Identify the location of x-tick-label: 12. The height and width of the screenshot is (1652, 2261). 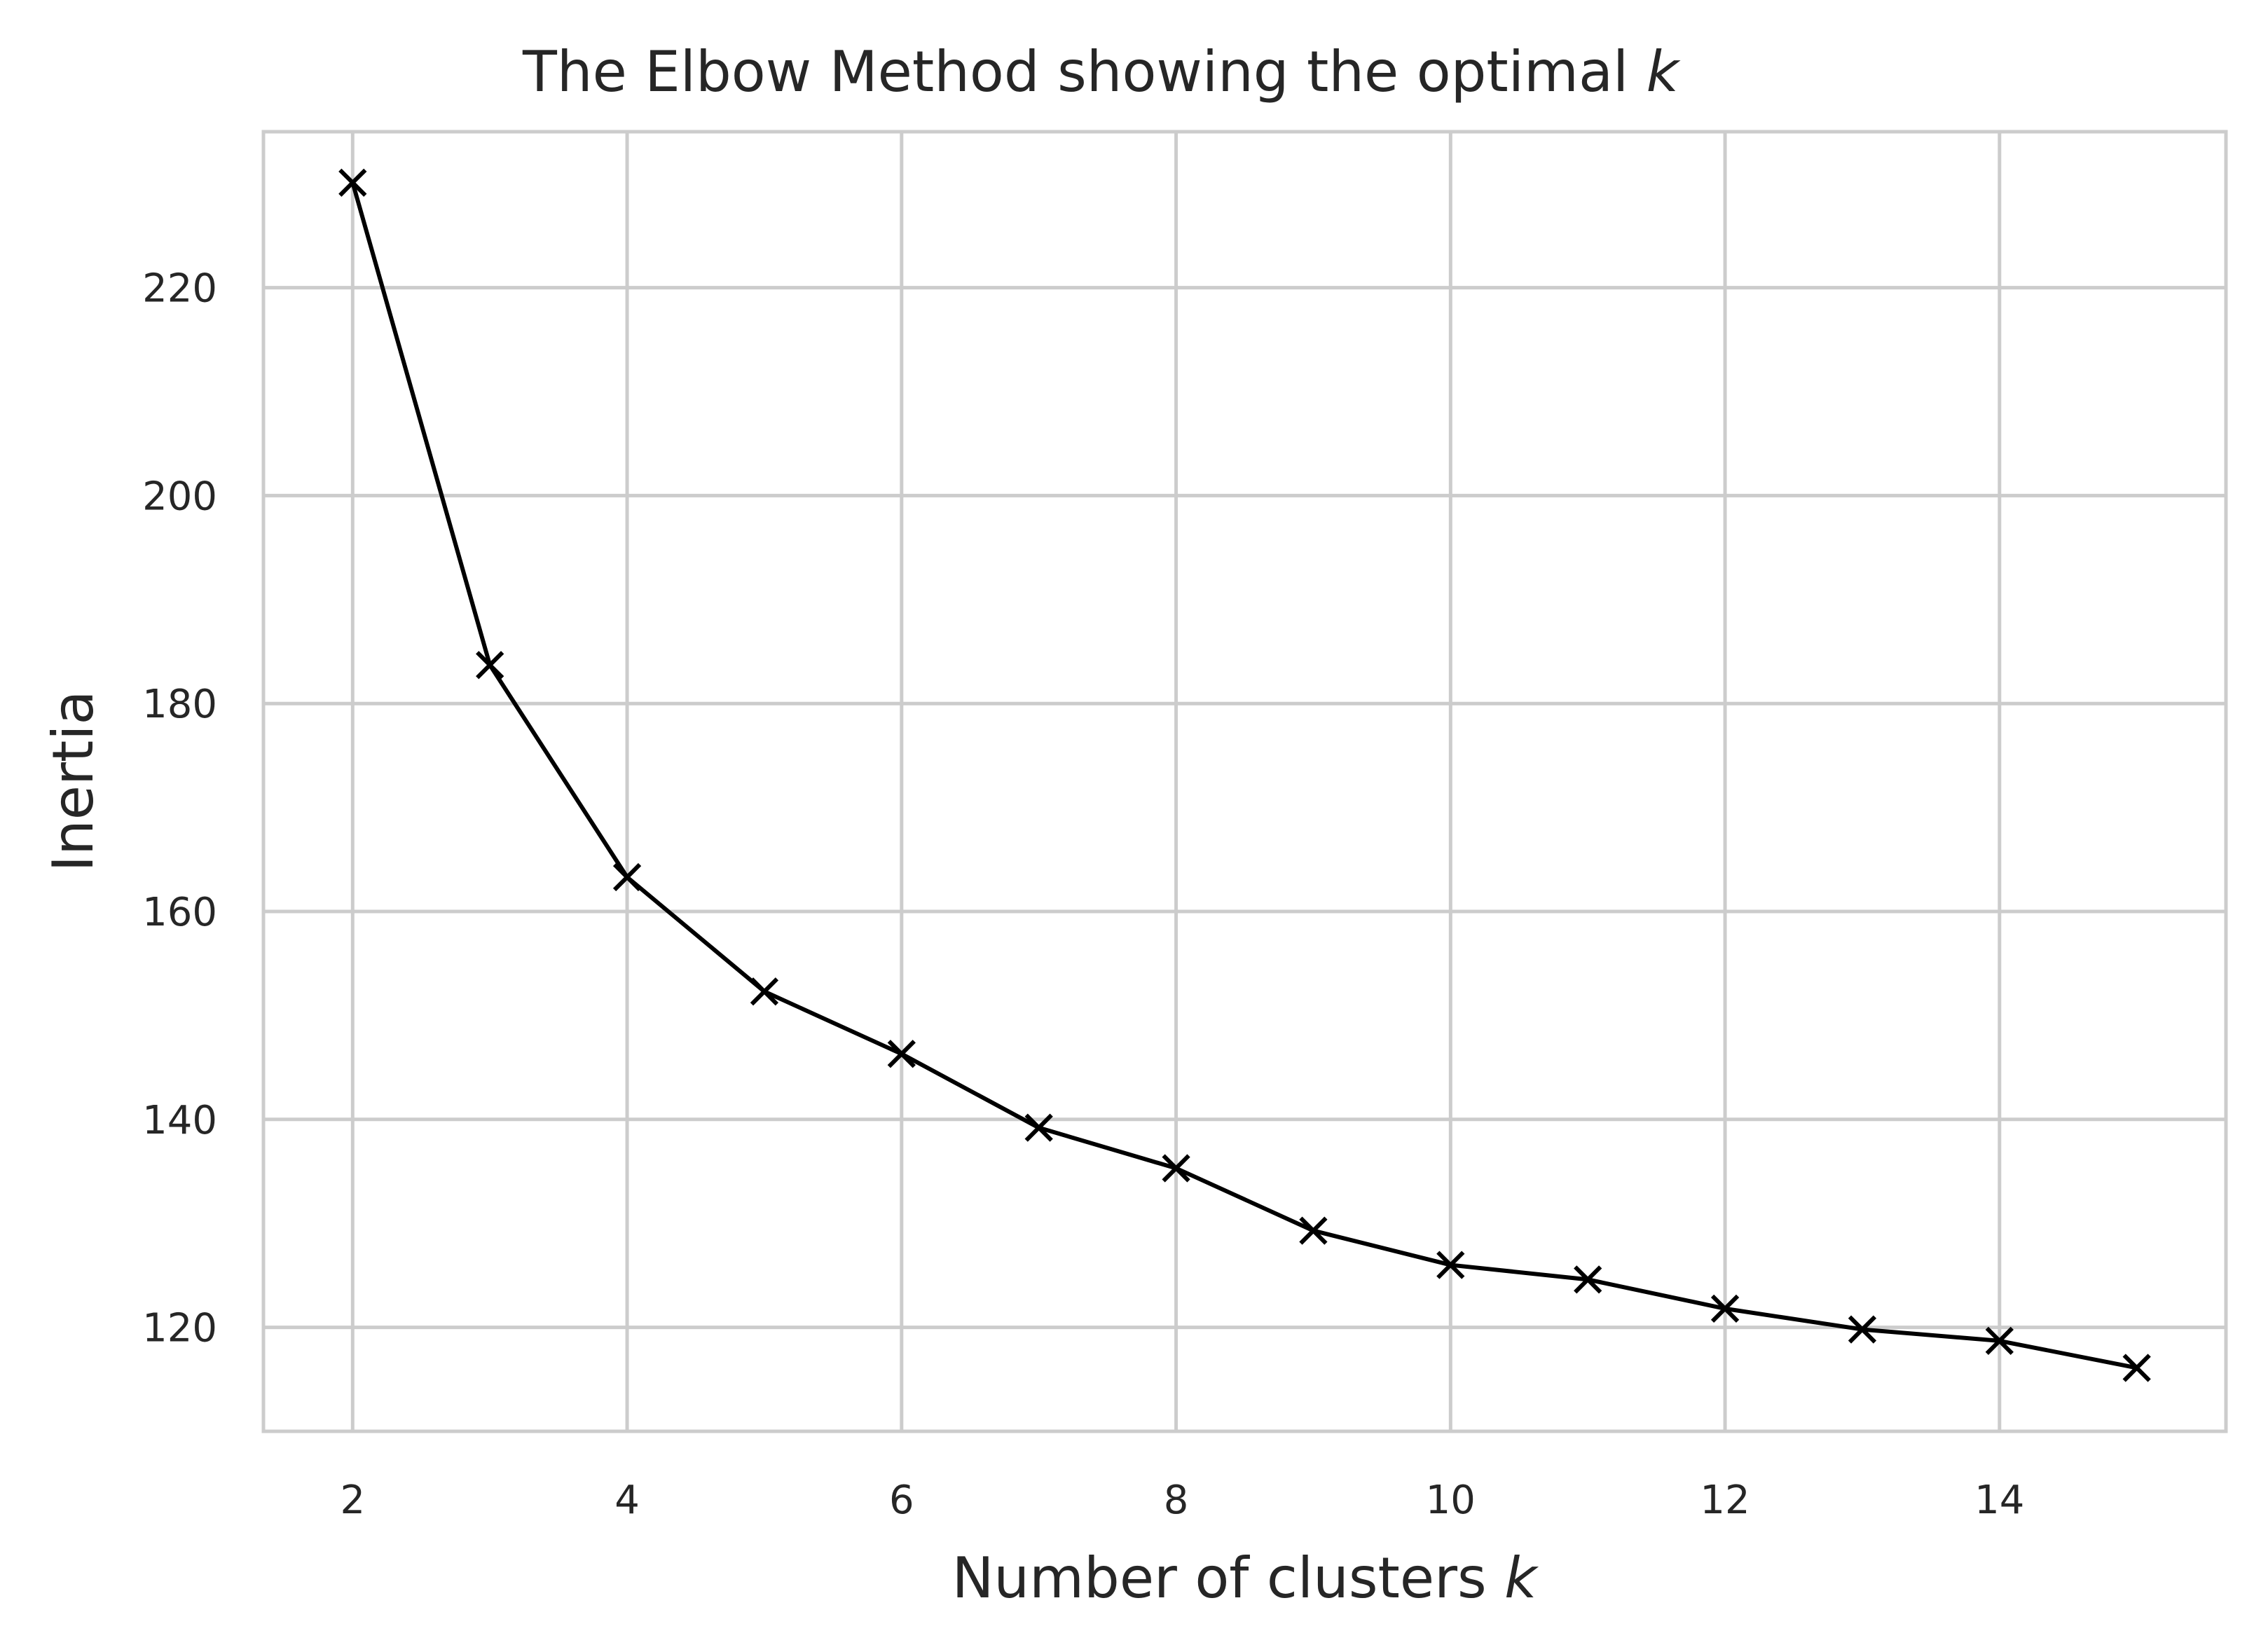
(1725, 1500).